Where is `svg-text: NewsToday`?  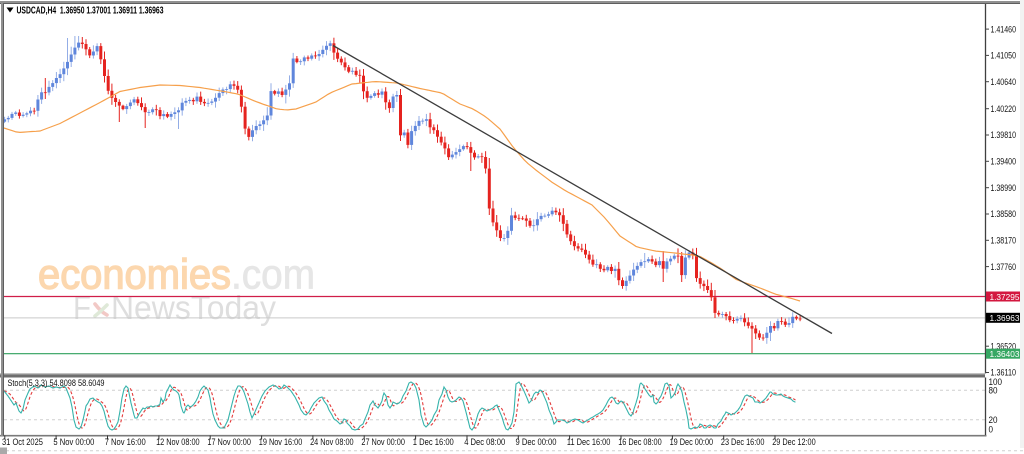 svg-text: NewsToday is located at coordinates (193, 307).